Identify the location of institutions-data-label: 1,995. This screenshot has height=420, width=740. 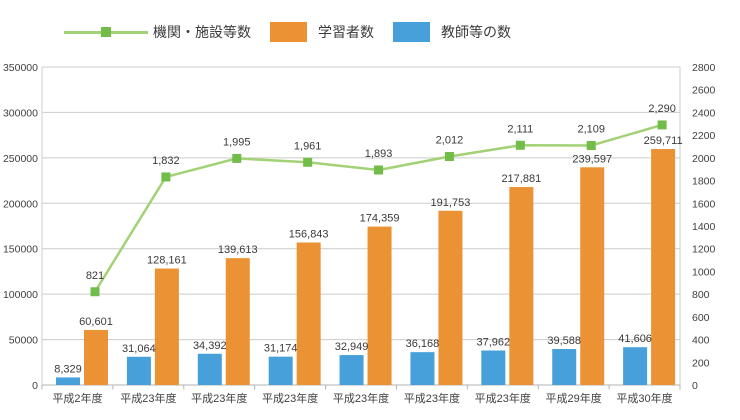
(237, 142).